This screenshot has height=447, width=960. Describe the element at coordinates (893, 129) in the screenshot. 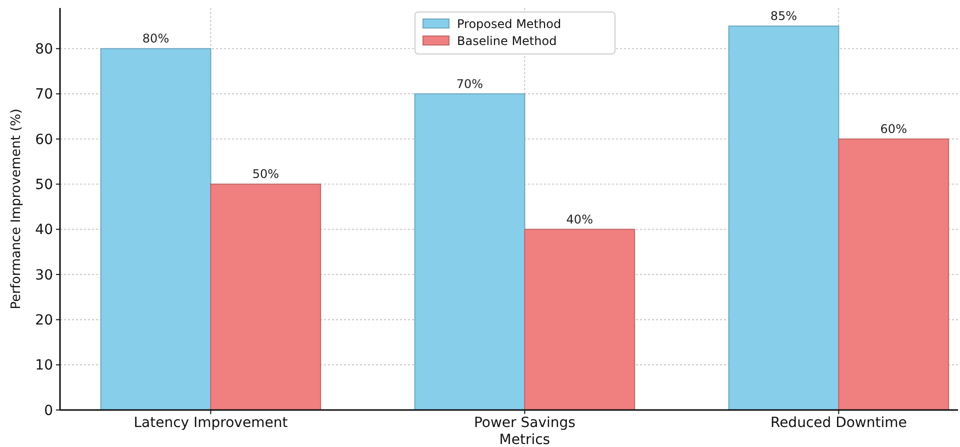

I see `data-label: 60%` at that location.